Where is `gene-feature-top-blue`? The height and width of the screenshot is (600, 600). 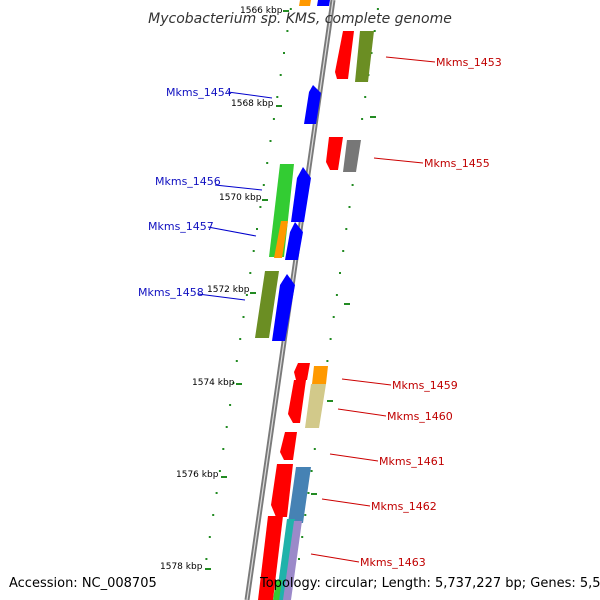 gene-feature-top-blue is located at coordinates (323, 3).